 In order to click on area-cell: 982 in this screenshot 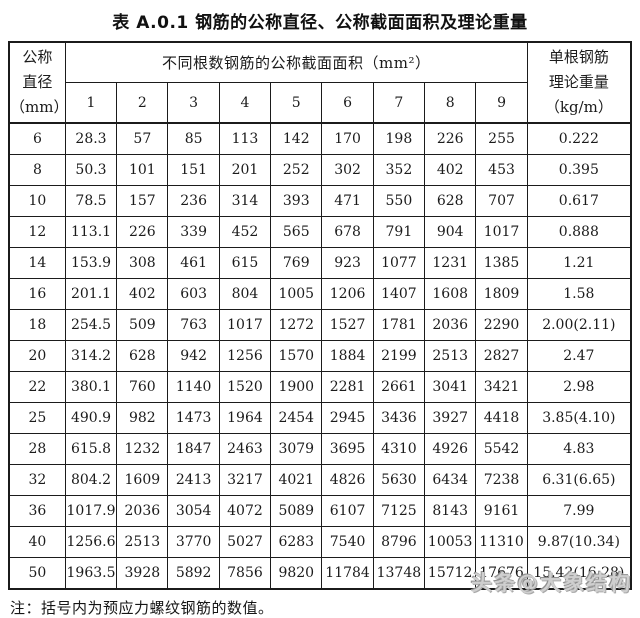, I will do `click(142, 418)`.